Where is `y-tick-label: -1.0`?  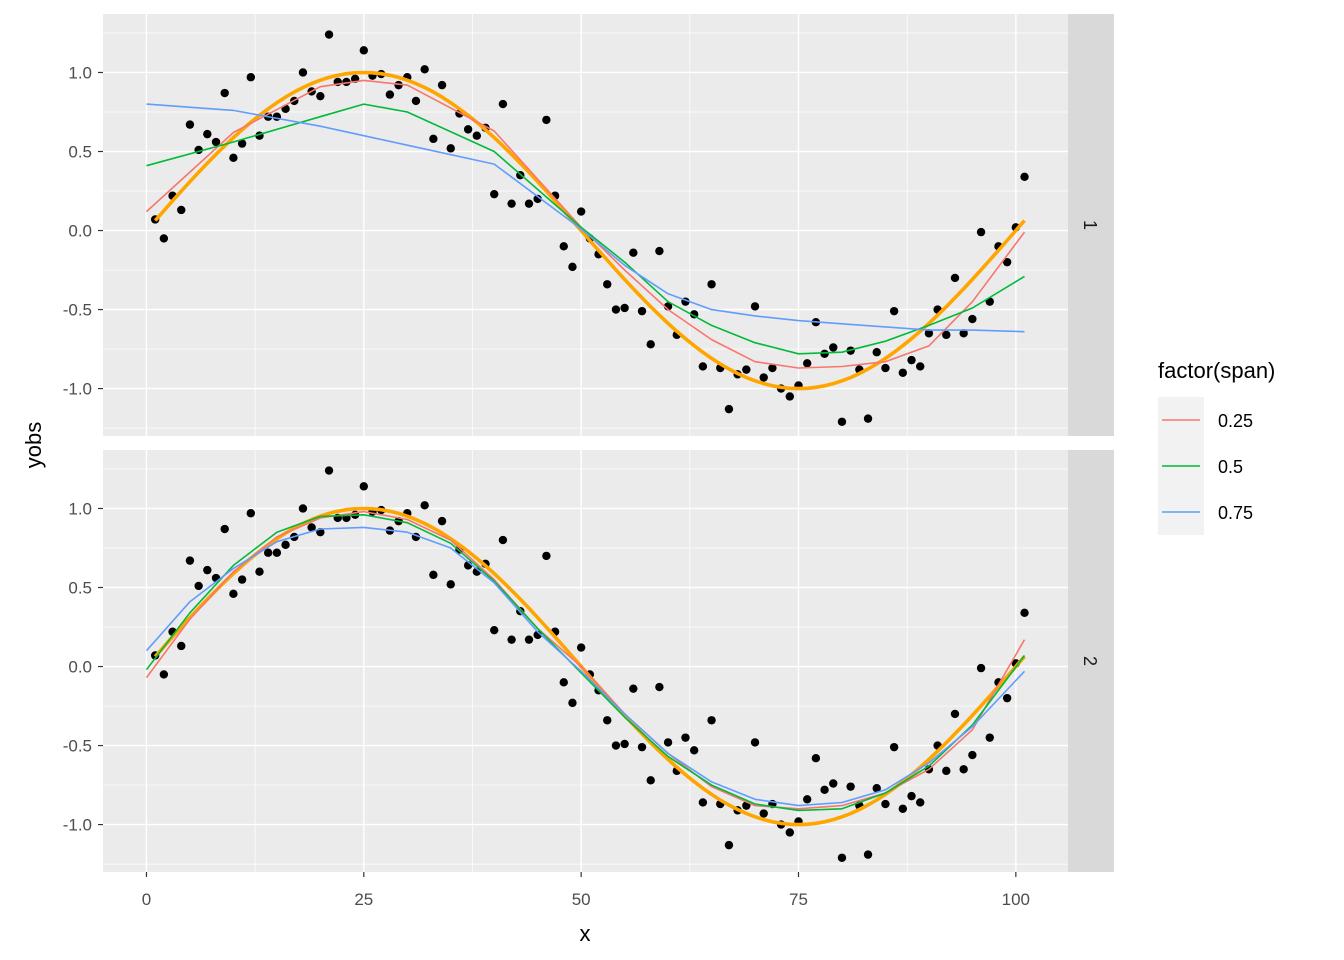 y-tick-label: -1.0 is located at coordinates (77, 825).